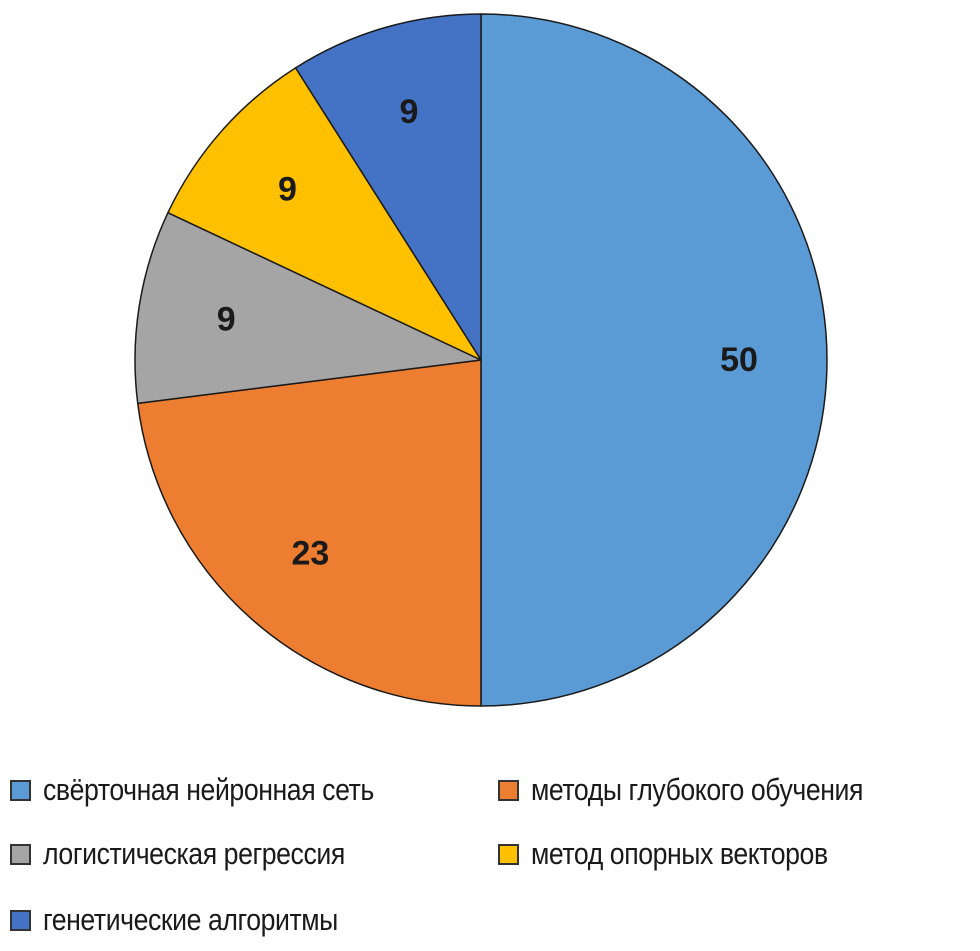 This screenshot has height=951, width=980. Describe the element at coordinates (679, 853) in the screenshot. I see `legend-label: метод опорных векторов` at that location.